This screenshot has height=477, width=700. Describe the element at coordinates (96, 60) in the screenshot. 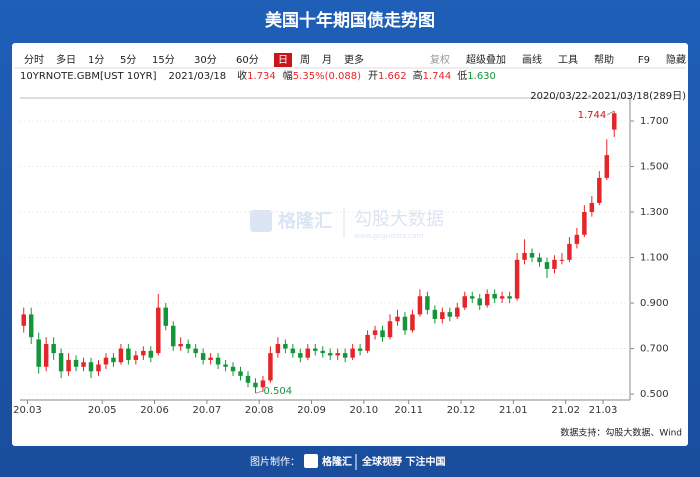

I see `toolbar-item: 1分` at that location.